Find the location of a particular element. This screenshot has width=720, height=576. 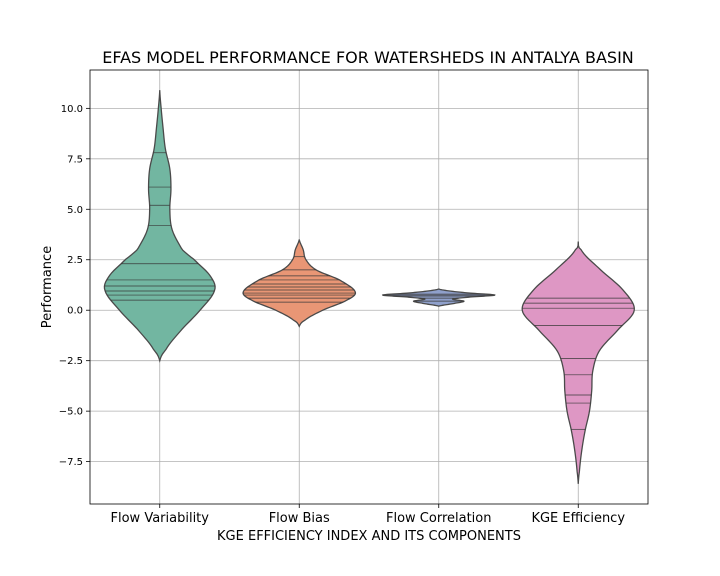

y-tick-label: −5.0 is located at coordinates (71, 412).